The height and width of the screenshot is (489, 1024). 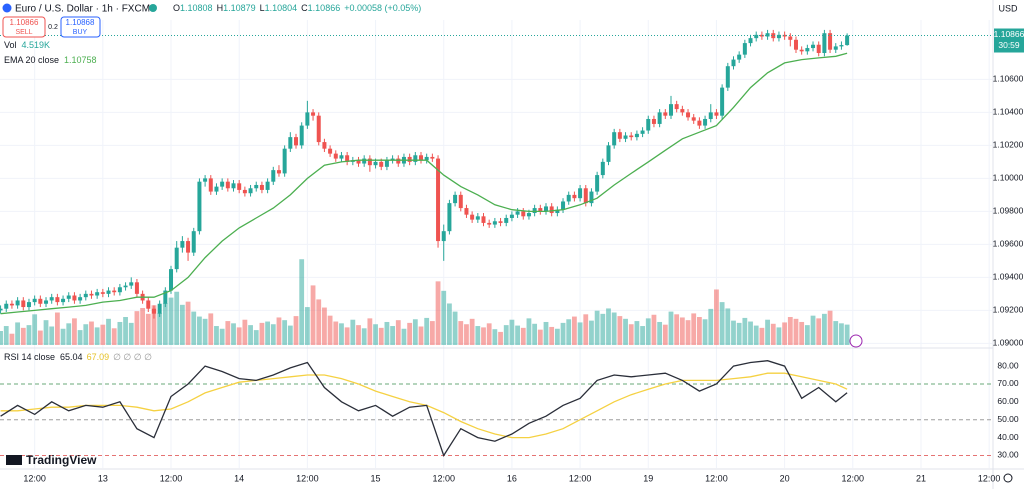 I want to click on y-tick-label: 1.09800, so click(x=1008, y=211).